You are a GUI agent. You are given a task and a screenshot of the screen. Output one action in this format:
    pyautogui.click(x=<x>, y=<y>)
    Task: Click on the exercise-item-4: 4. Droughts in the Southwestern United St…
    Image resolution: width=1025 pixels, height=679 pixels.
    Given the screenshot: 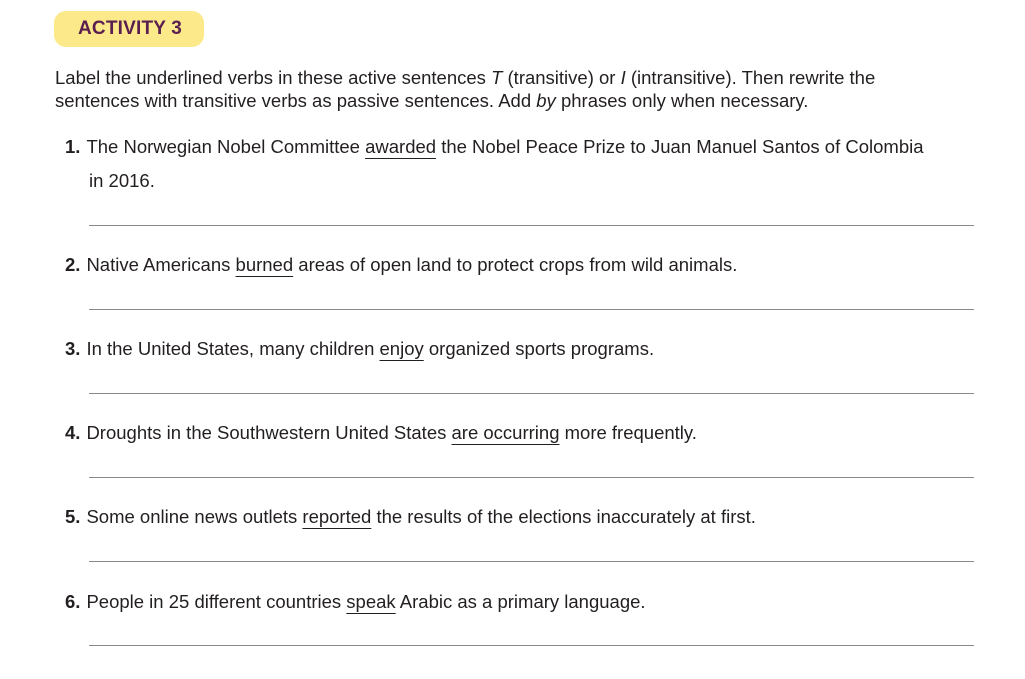 What is the action you would take?
    pyautogui.click(x=520, y=433)
    